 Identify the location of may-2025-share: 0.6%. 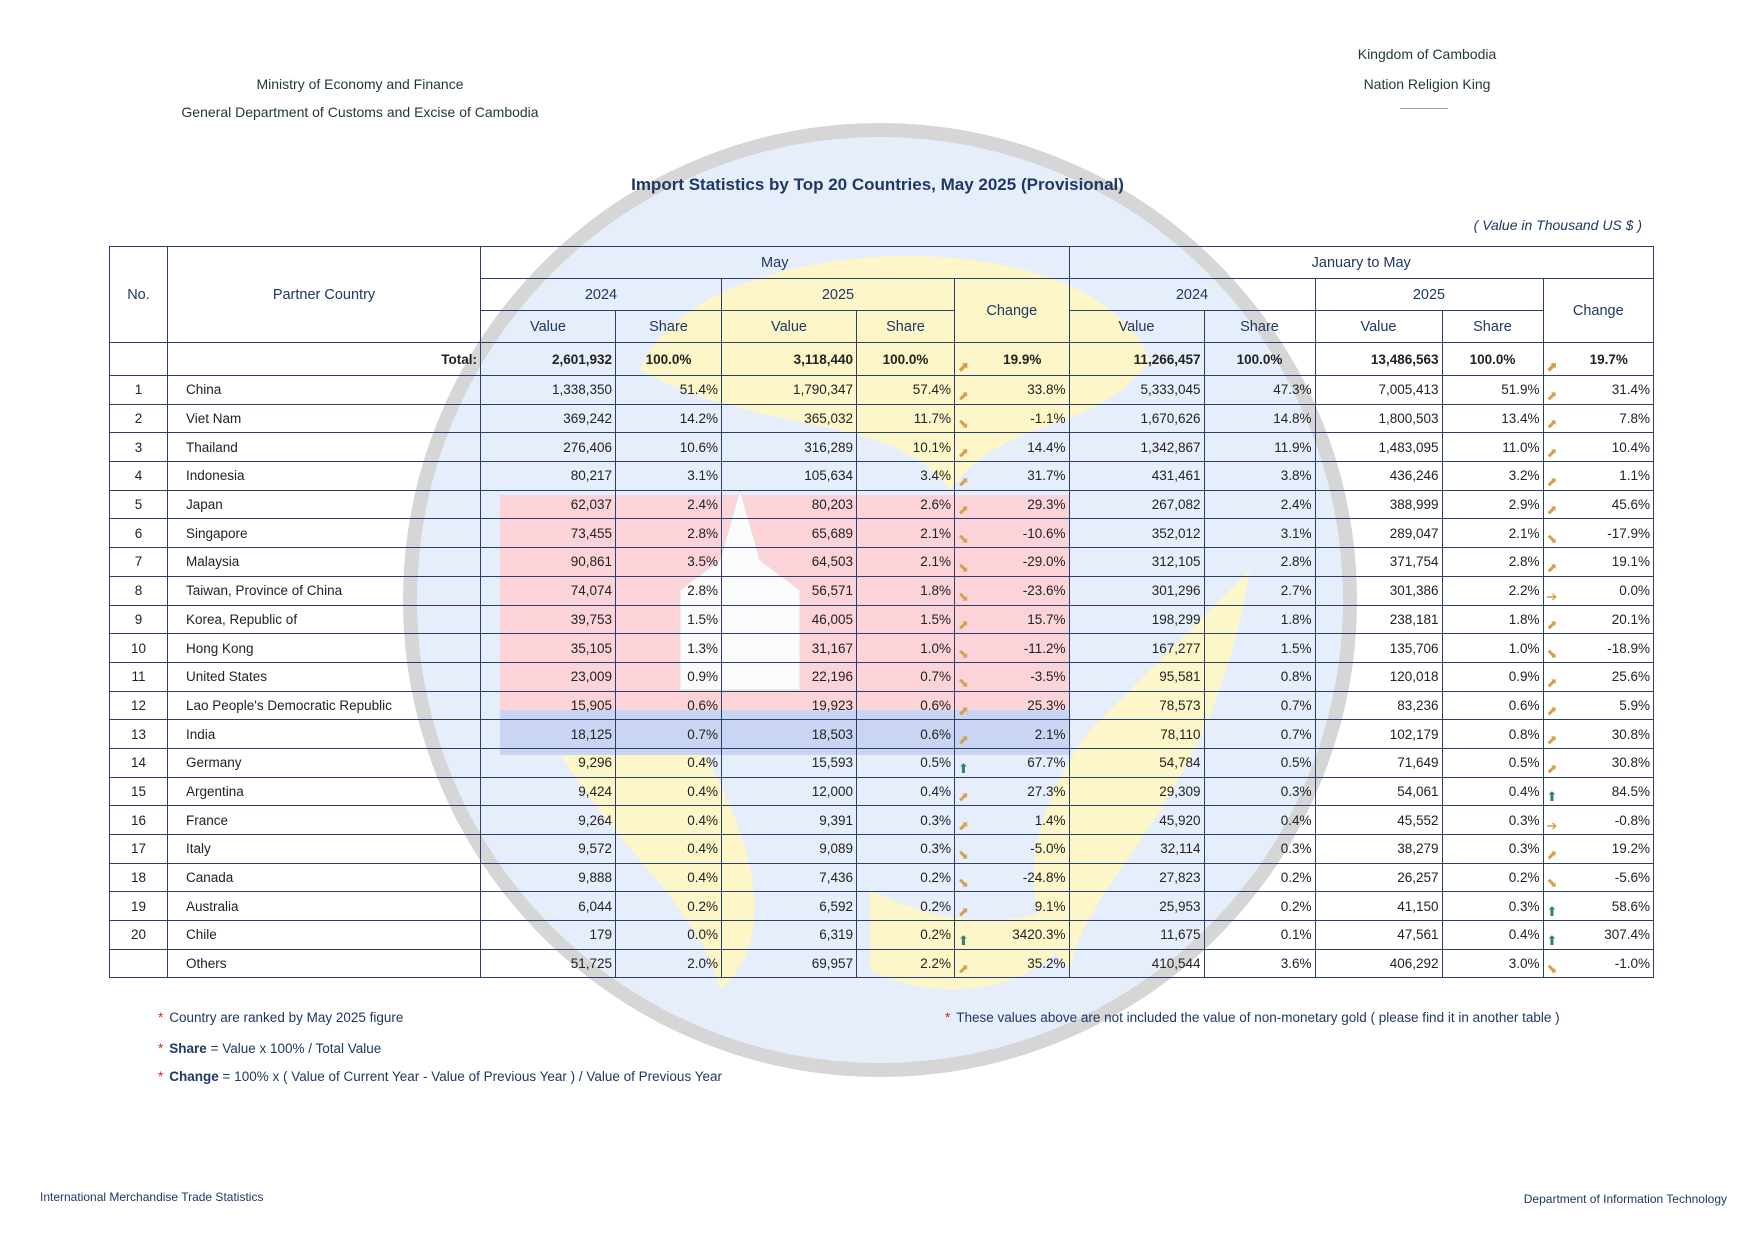
(905, 705).